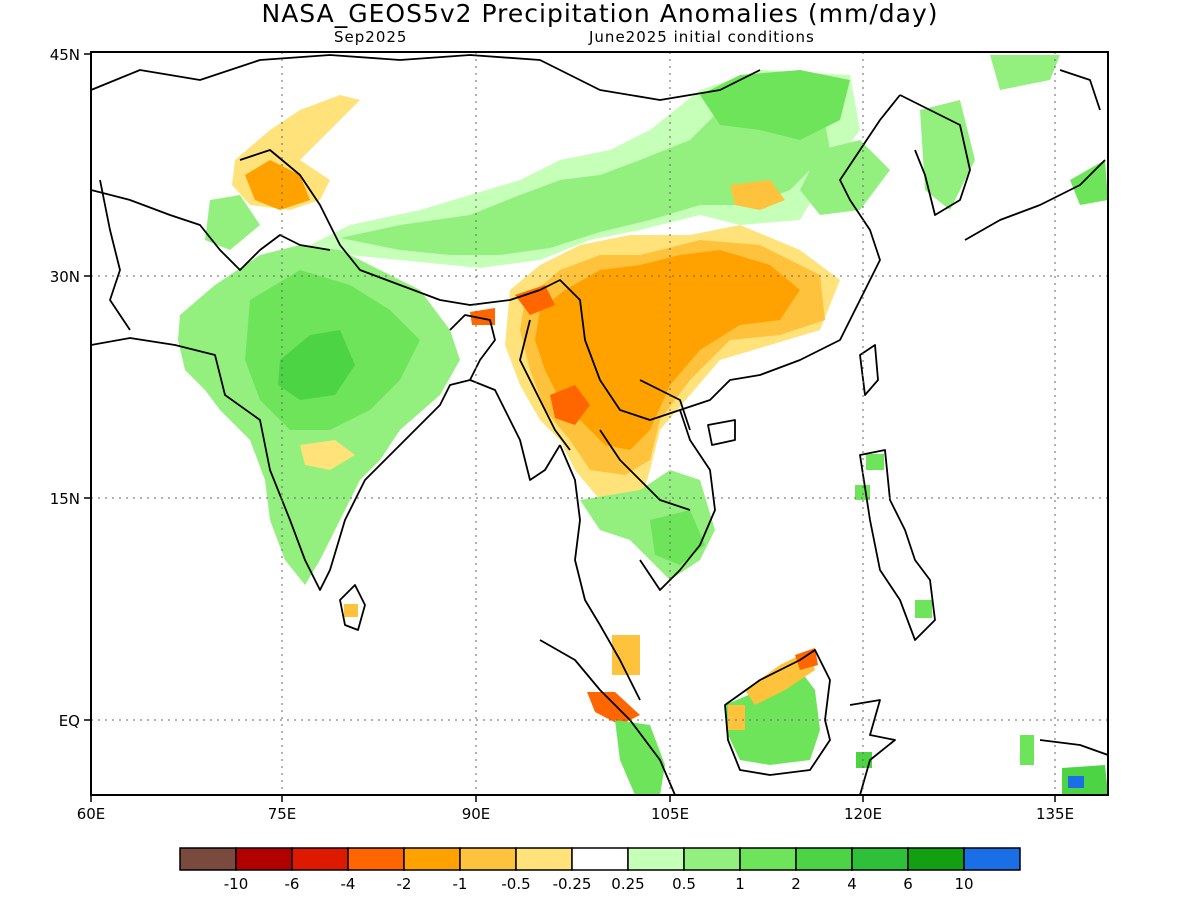 This screenshot has width=1200, height=900. I want to click on colorbar-label: 1, so click(740, 884).